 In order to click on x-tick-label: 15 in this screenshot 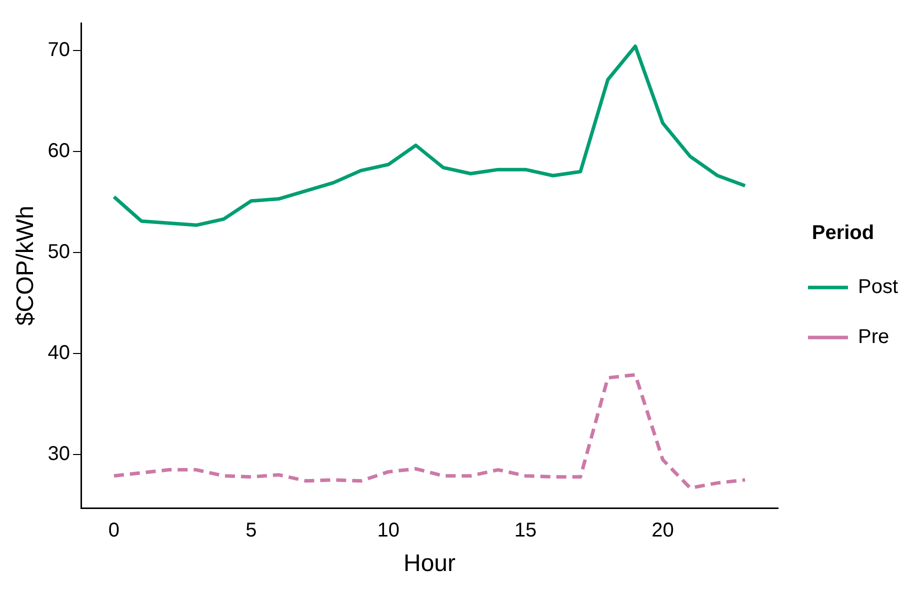, I will do `click(525, 531)`.